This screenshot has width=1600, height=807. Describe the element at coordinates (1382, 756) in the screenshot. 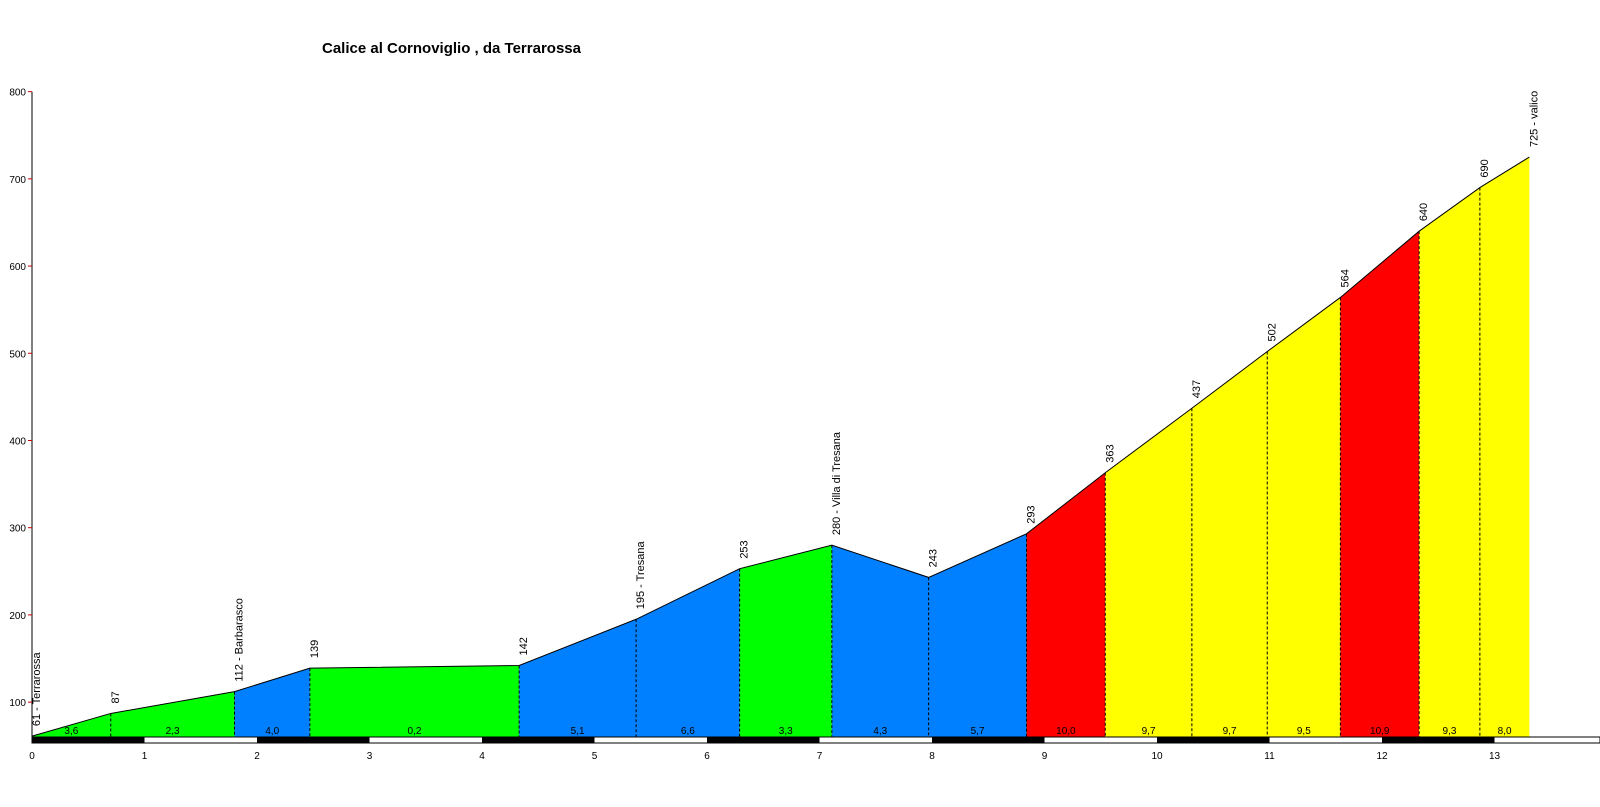

I see `x-tick-label: 12` at that location.